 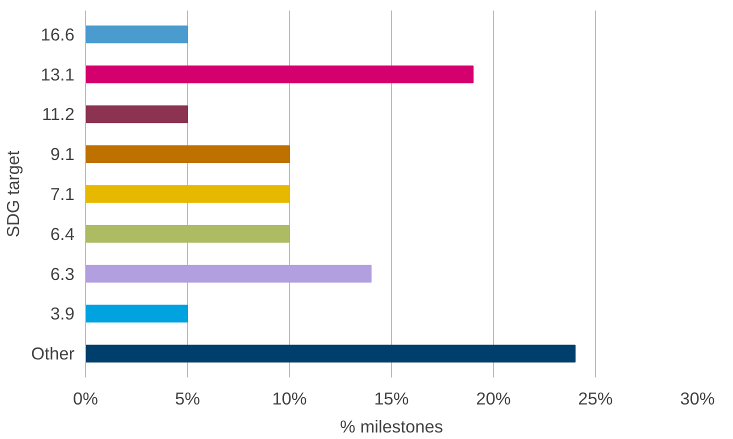 What do you see at coordinates (289, 398) in the screenshot?
I see `x-tick-label: 10%` at bounding box center [289, 398].